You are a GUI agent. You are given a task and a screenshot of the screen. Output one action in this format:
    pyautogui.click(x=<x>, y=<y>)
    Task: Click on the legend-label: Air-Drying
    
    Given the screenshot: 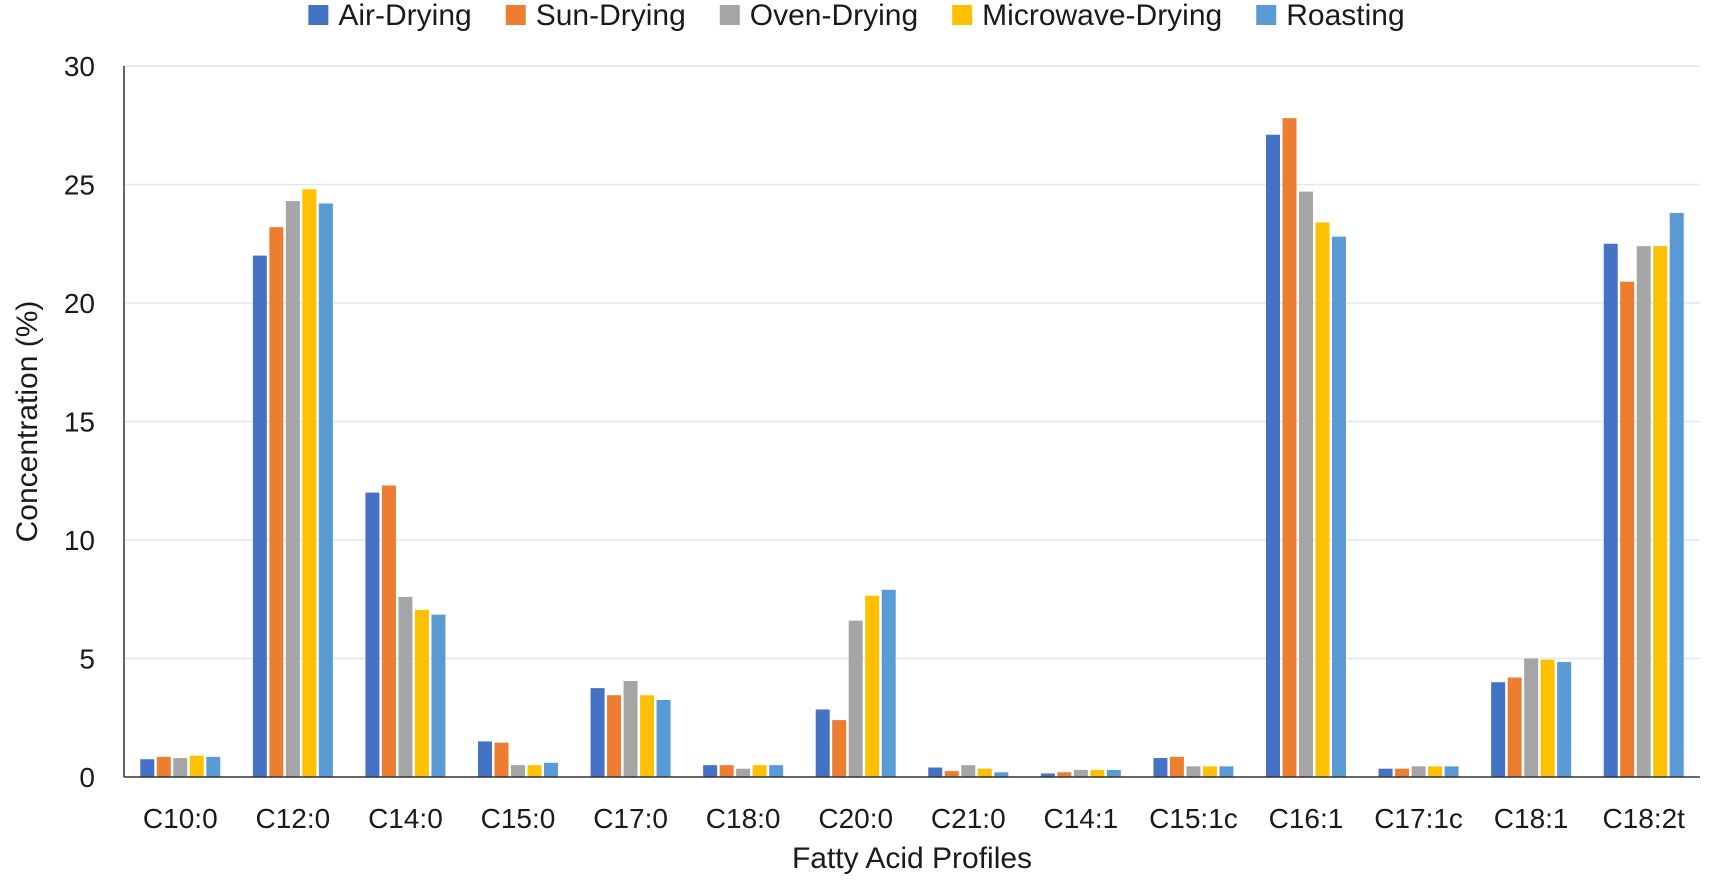 What is the action you would take?
    pyautogui.click(x=404, y=16)
    